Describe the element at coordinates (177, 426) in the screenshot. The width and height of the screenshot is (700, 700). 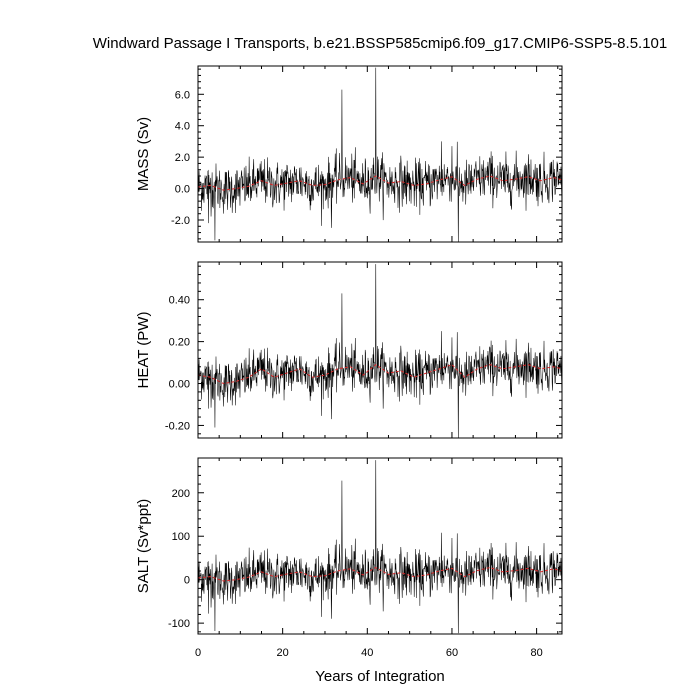
I see `heat-y-tick-label: -0.20` at that location.